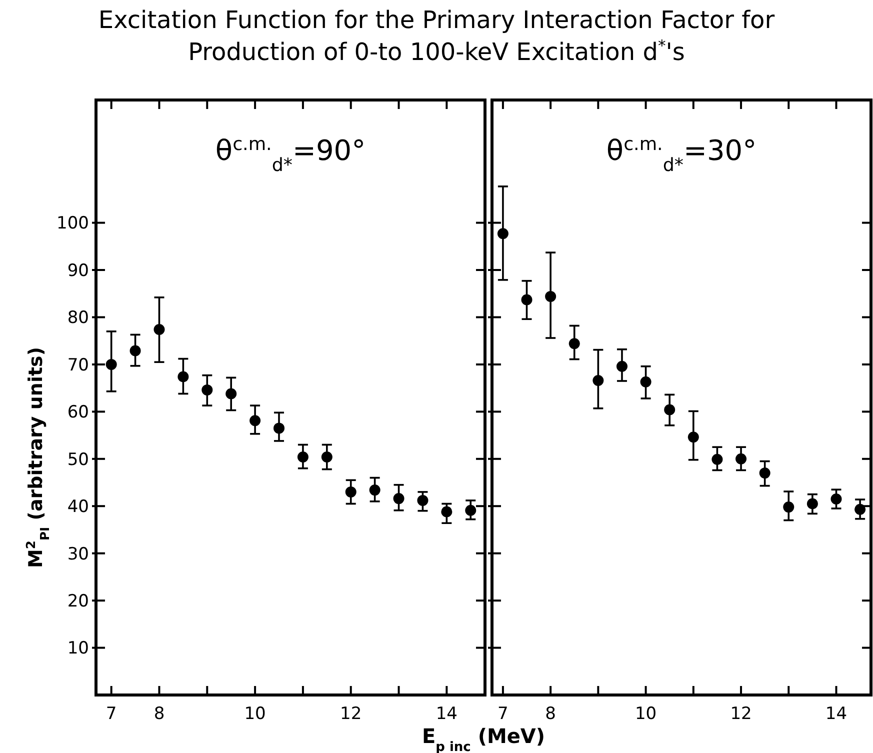 This screenshot has height=753, width=873. I want to click on y-tick-label: 20, so click(78, 602).